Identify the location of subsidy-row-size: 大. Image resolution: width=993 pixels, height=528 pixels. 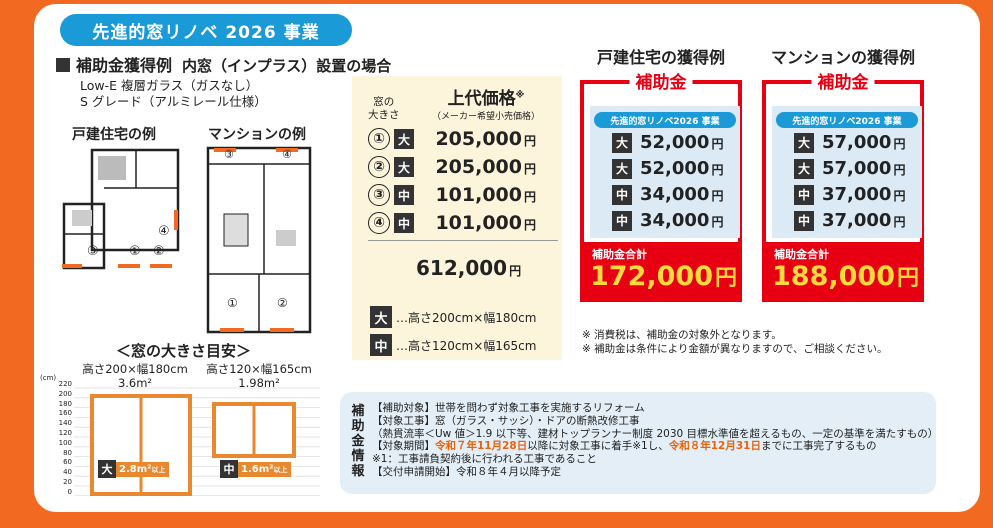
(622, 168).